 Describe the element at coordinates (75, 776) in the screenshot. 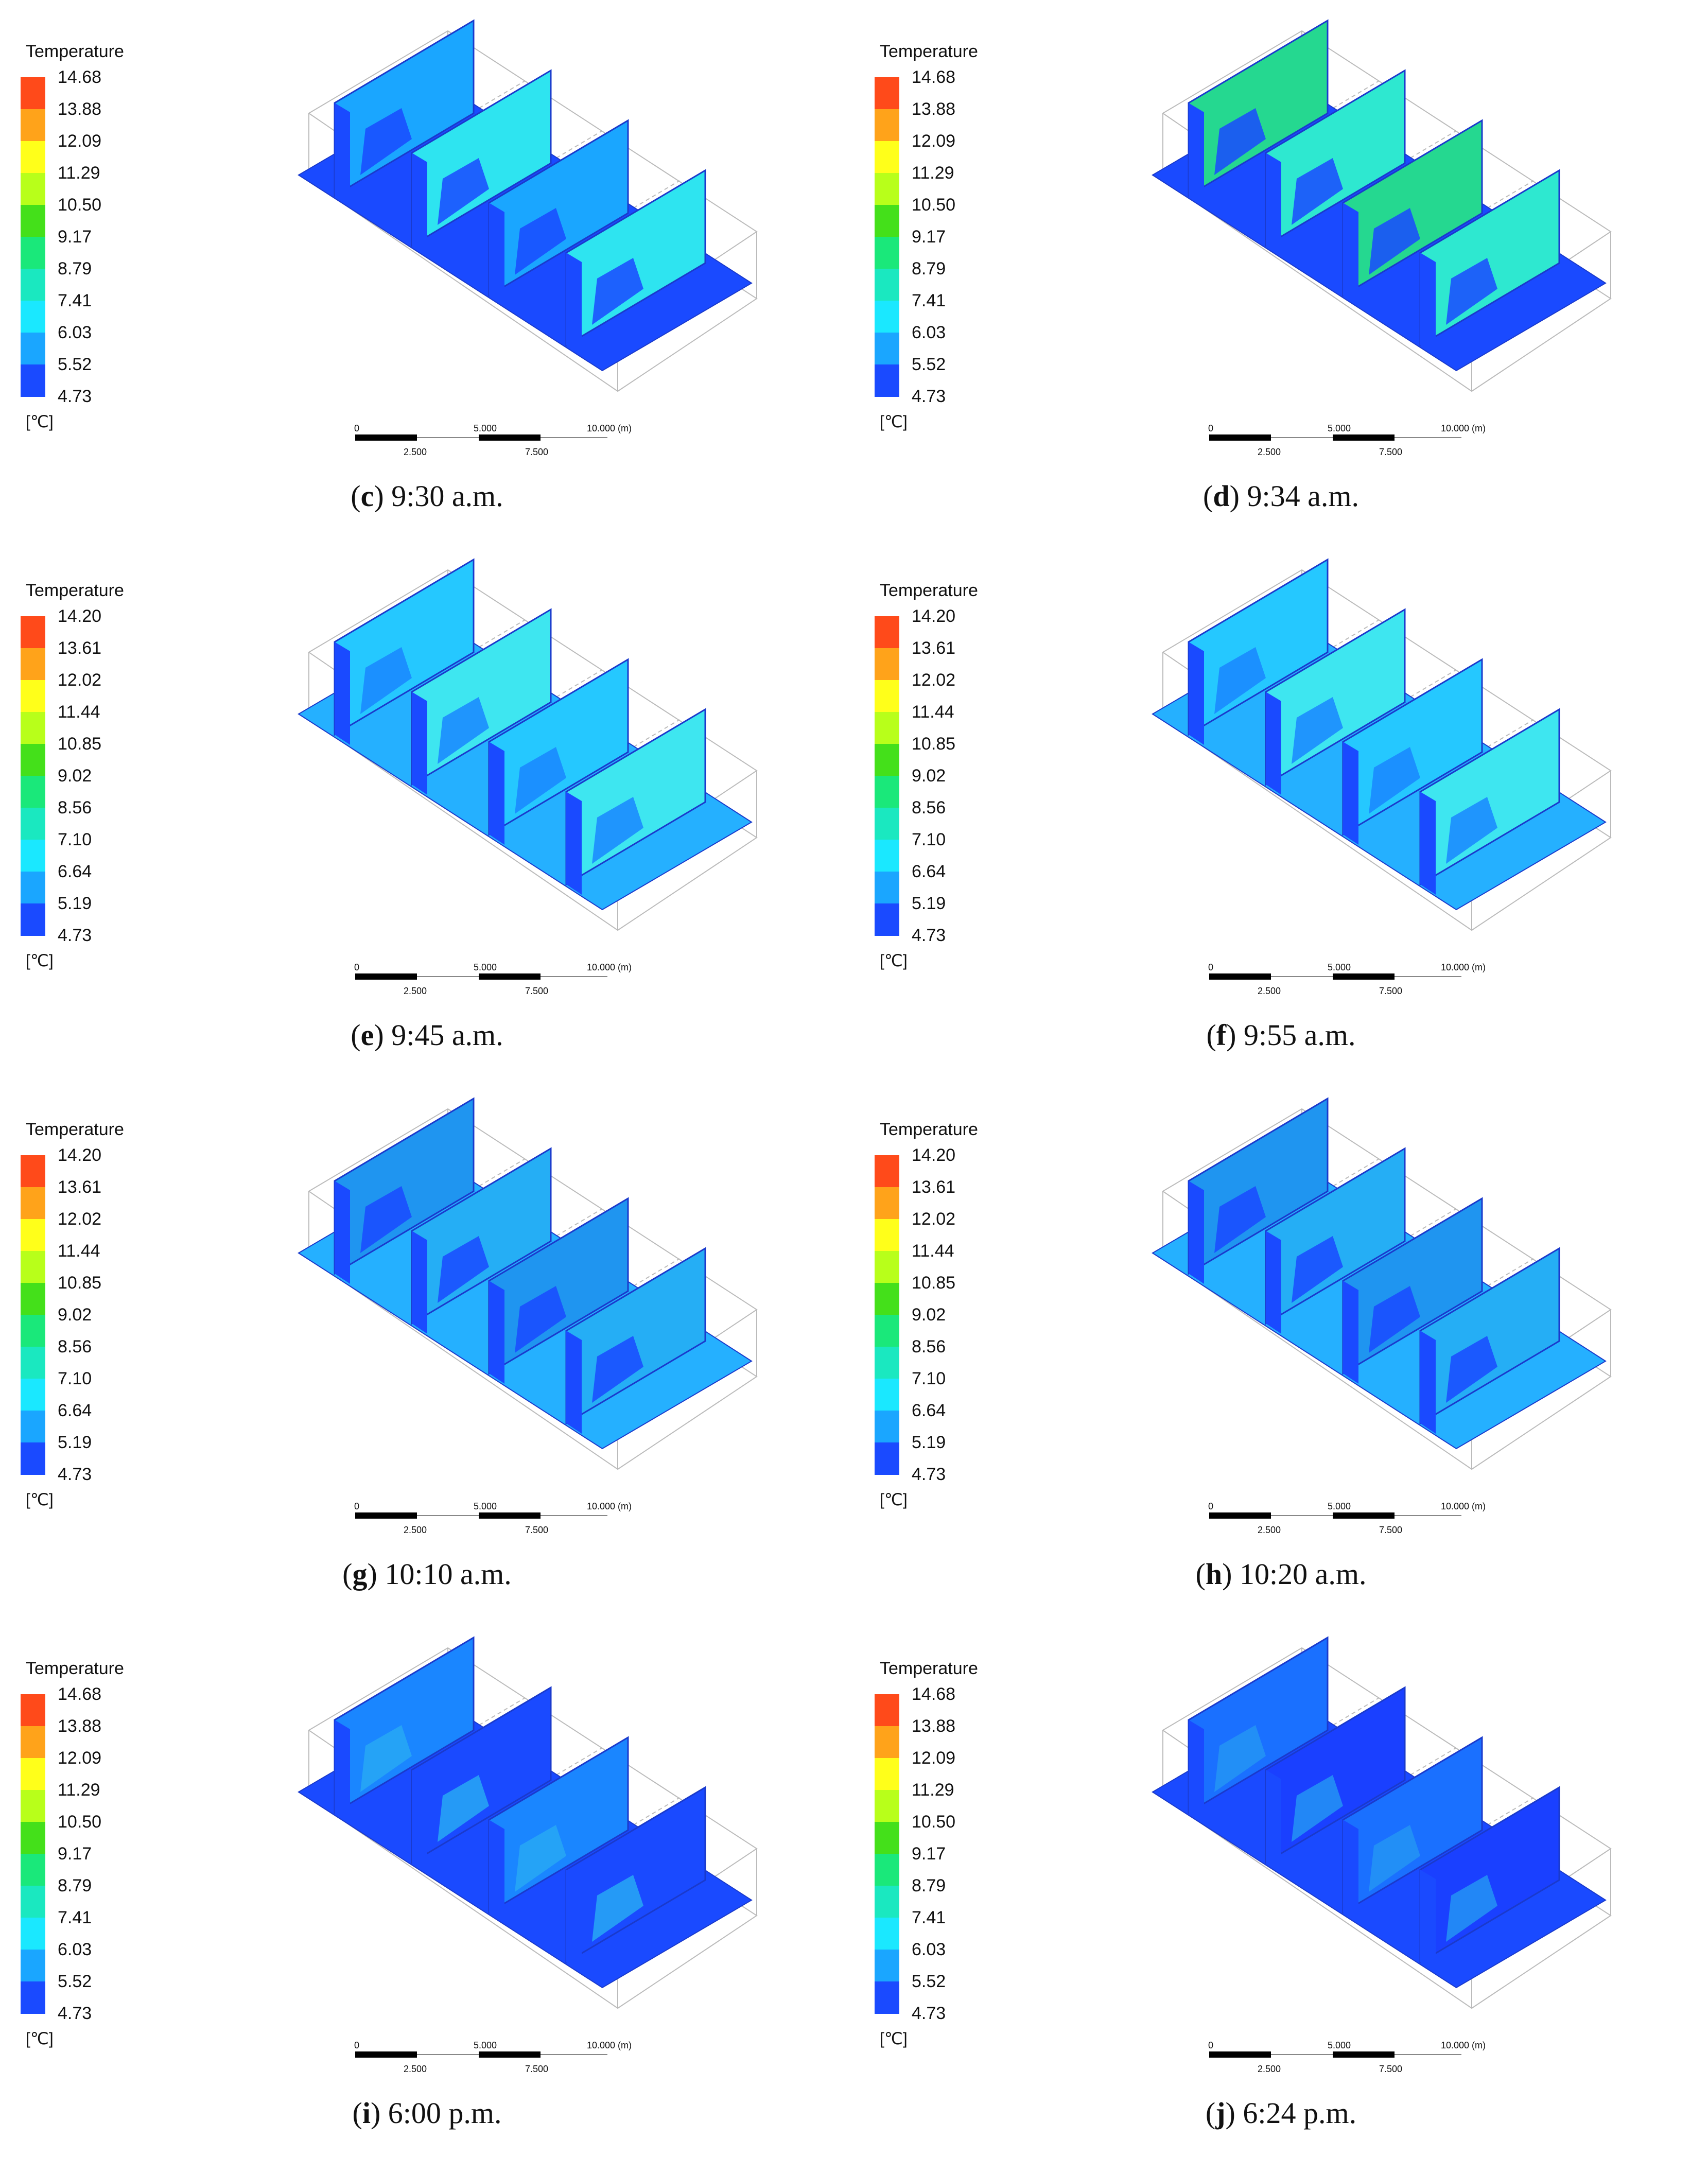

I see `legend-tick-label: 9.02` at that location.